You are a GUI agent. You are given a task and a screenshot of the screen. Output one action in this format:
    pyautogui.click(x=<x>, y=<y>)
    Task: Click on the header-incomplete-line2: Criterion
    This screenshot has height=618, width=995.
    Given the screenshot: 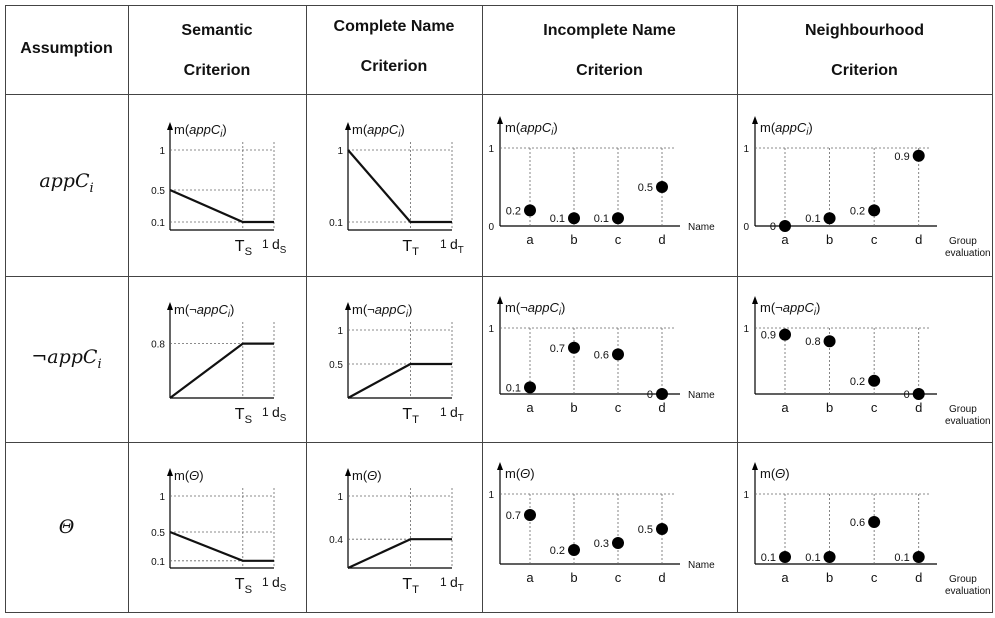 What is the action you would take?
    pyautogui.click(x=609, y=70)
    